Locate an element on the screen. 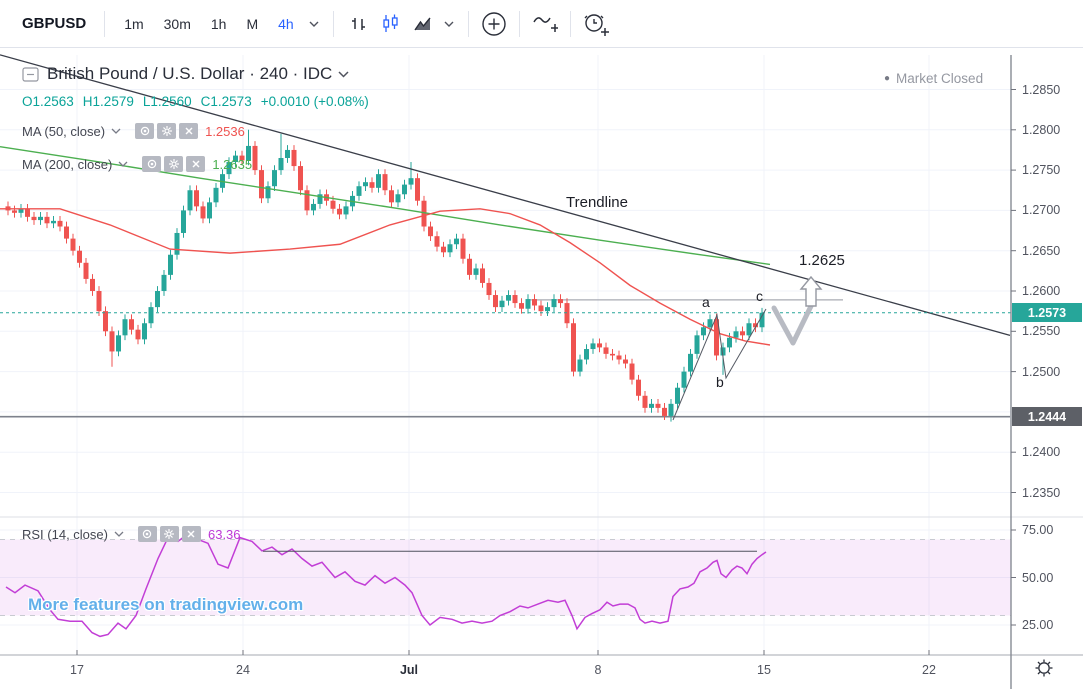  price-axis-label: 1.2350 is located at coordinates (1041, 492).